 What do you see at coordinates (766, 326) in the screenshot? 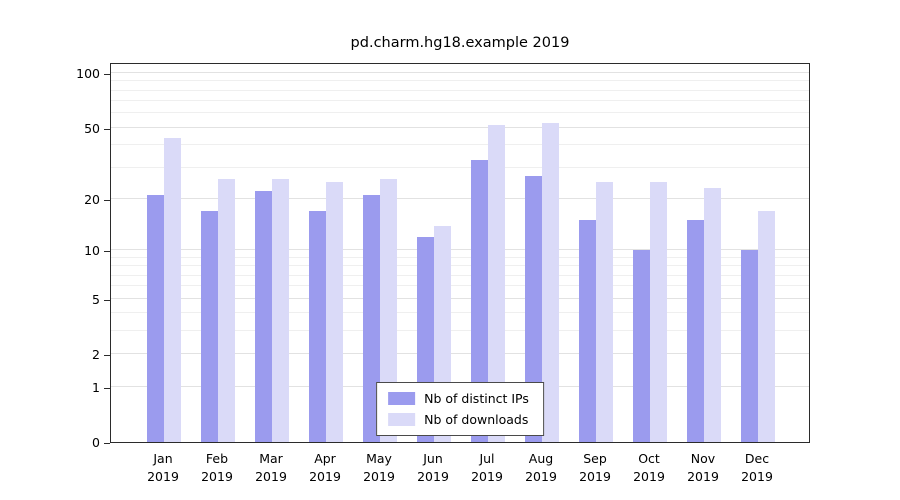
I see `bar-downloads-dec` at bounding box center [766, 326].